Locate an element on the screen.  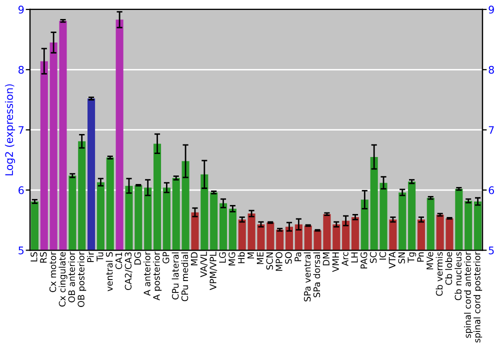
x-tick-label: Pn is located at coordinates (420, 257).